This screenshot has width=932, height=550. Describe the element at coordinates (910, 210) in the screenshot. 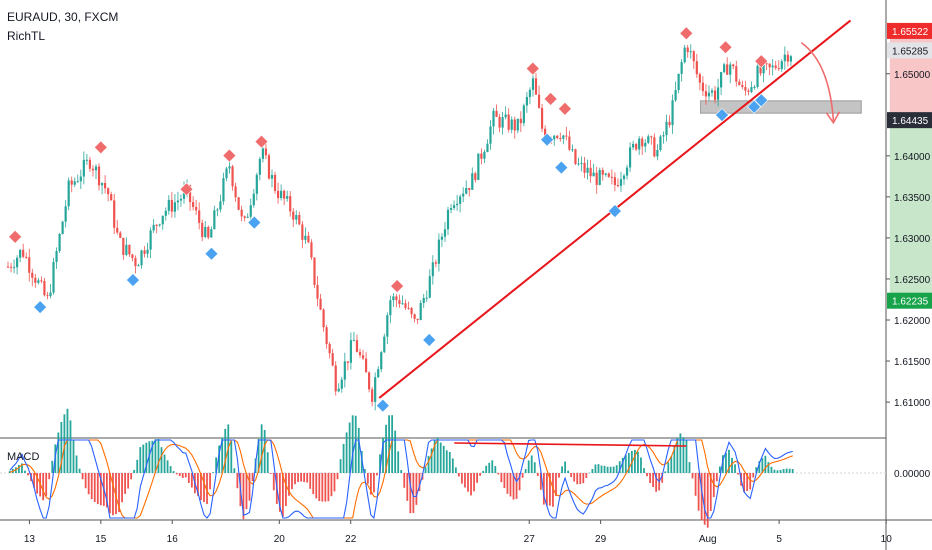

I see `take-profit-zone` at that location.